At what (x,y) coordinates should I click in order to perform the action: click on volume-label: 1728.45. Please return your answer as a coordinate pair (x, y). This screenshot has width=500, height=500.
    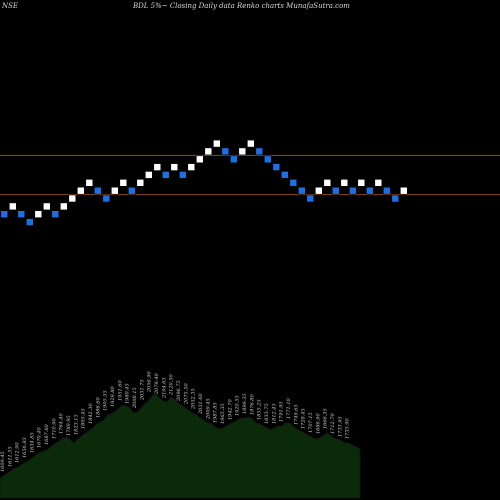
    Looking at the image, I should click on (304, 418).